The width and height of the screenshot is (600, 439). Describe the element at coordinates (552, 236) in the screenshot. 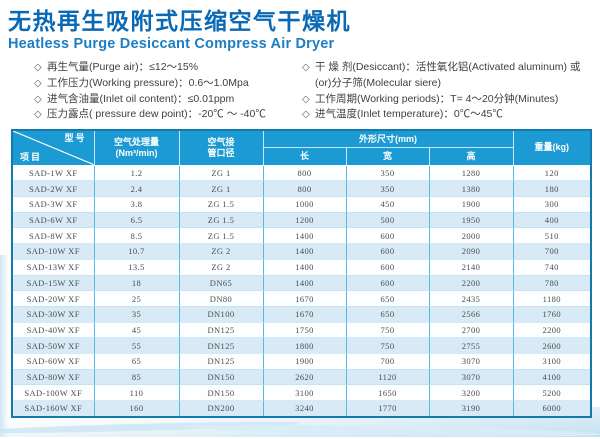

I see `table-cell: 510` at that location.